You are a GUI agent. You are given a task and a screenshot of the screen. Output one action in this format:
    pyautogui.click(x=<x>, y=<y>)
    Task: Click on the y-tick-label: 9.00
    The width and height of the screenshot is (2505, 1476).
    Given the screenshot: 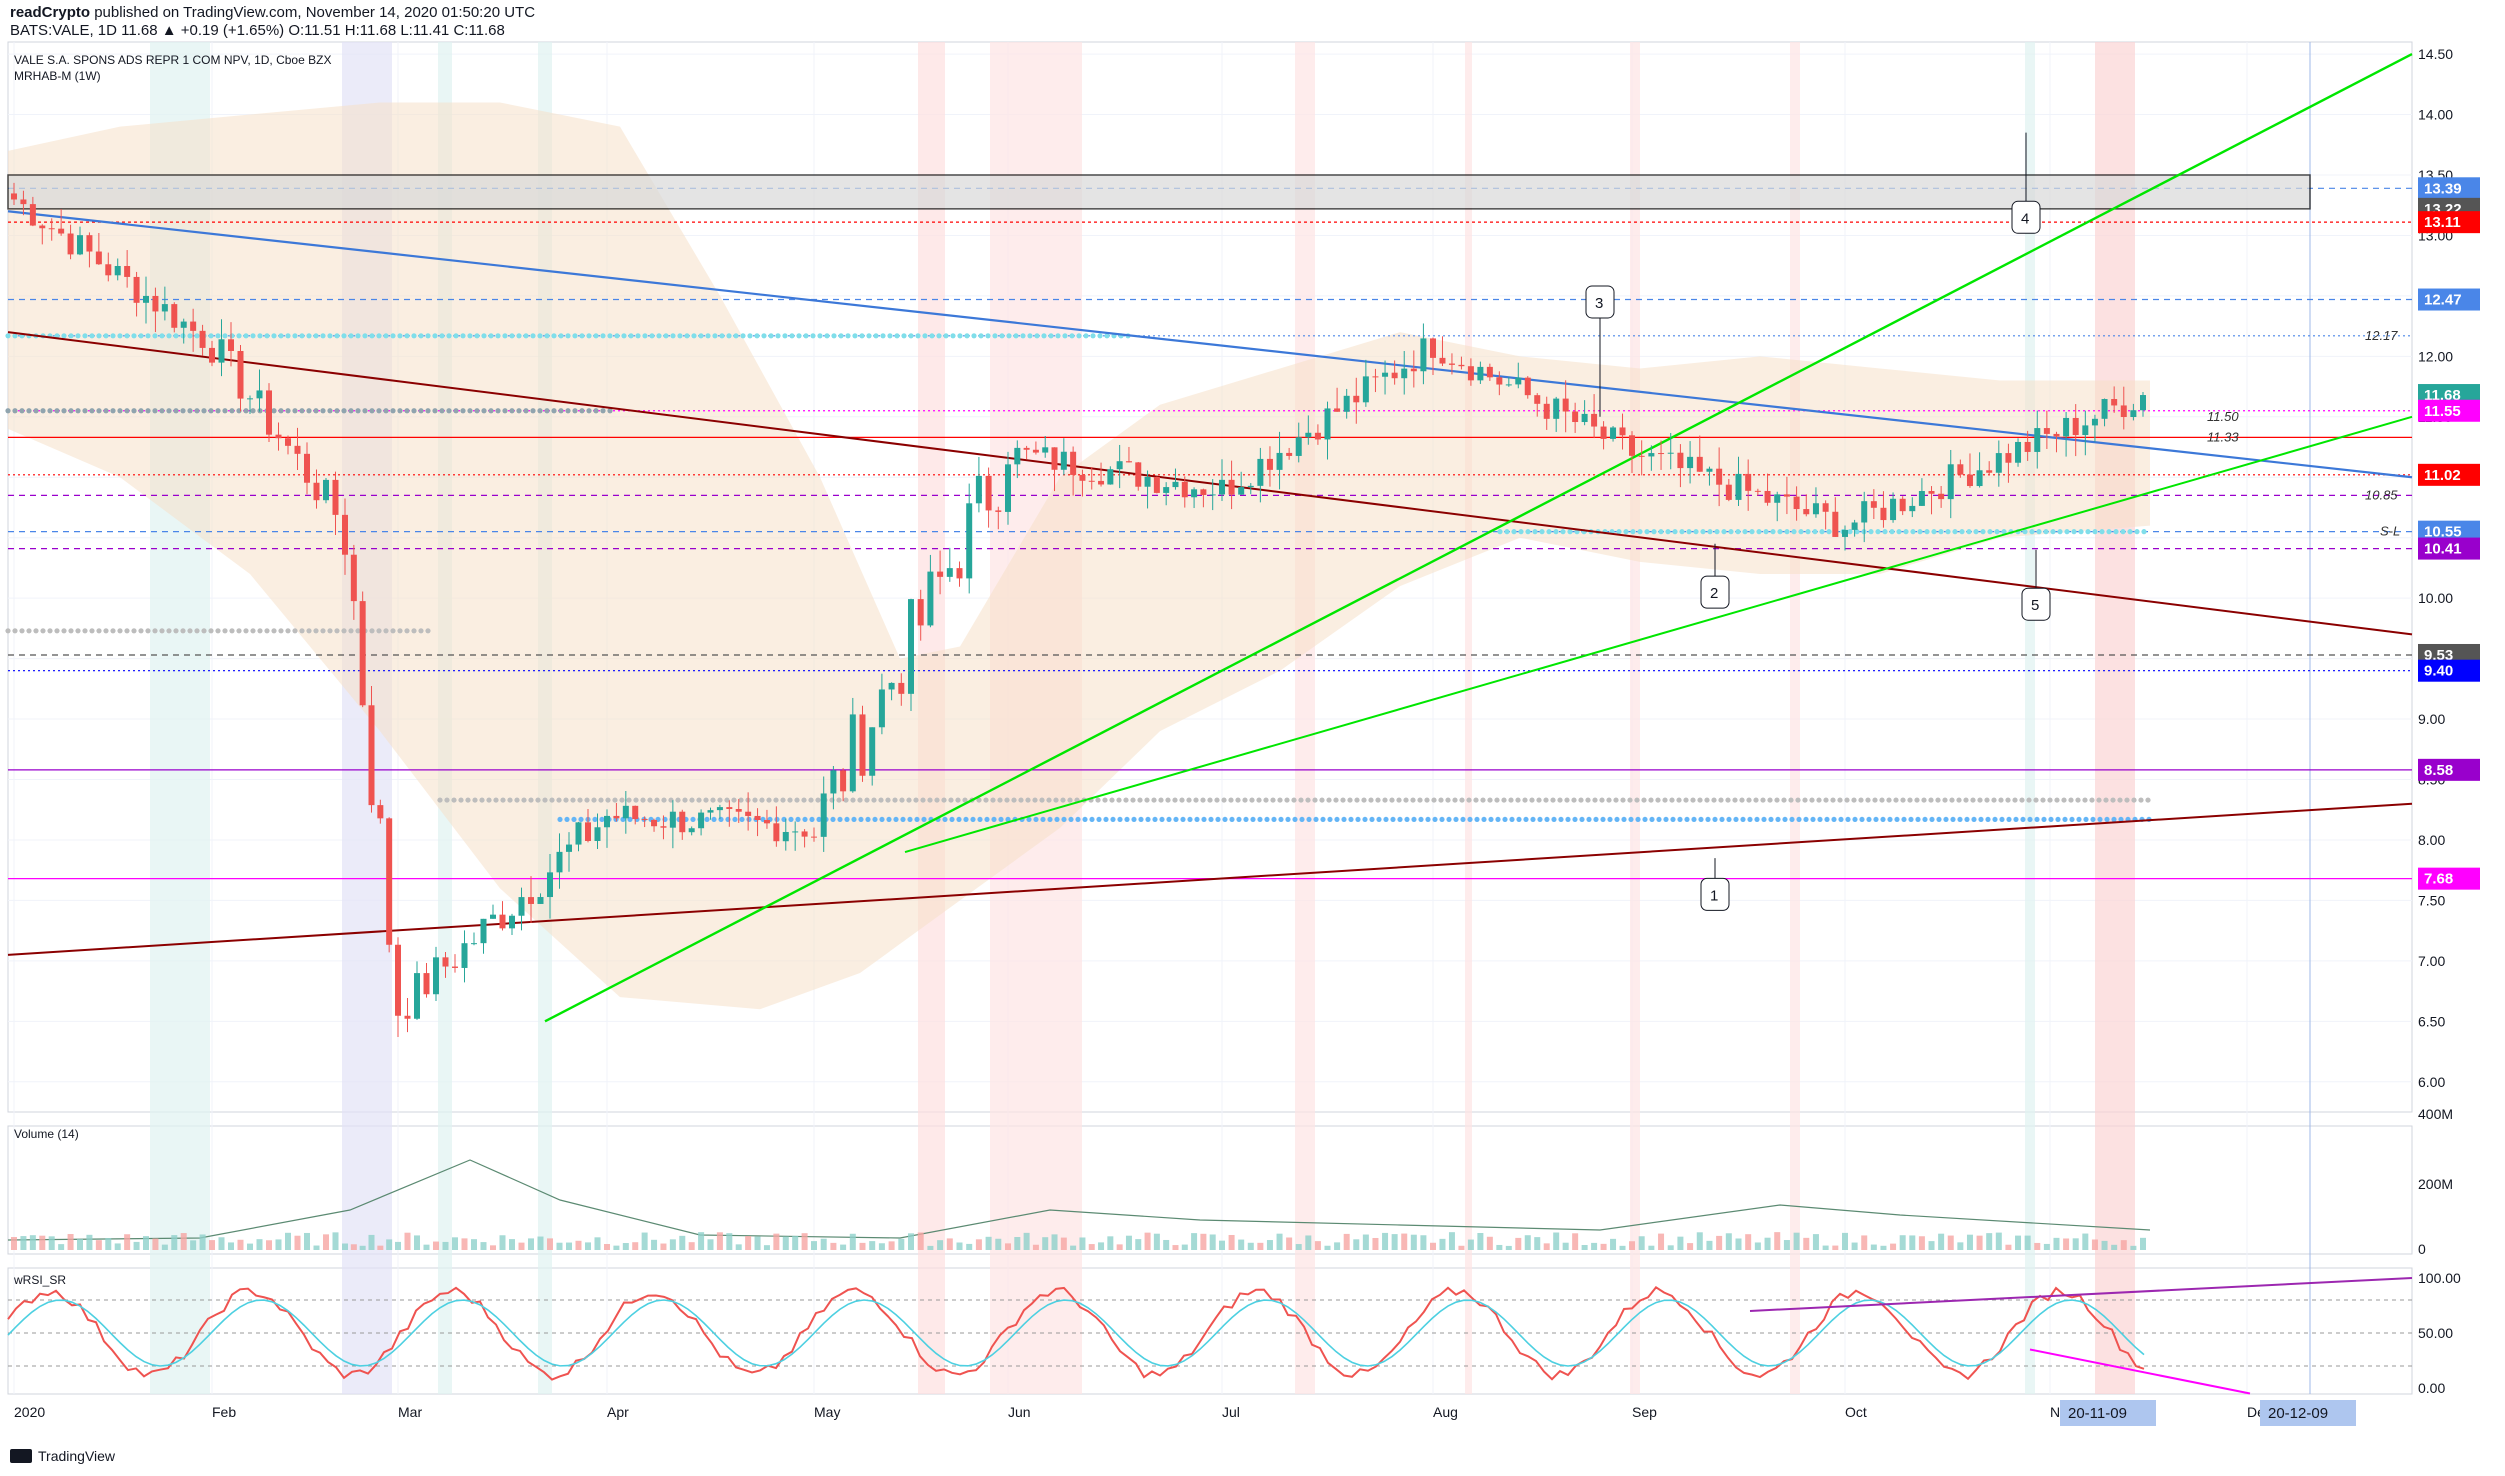 What is the action you would take?
    pyautogui.click(x=2431, y=719)
    